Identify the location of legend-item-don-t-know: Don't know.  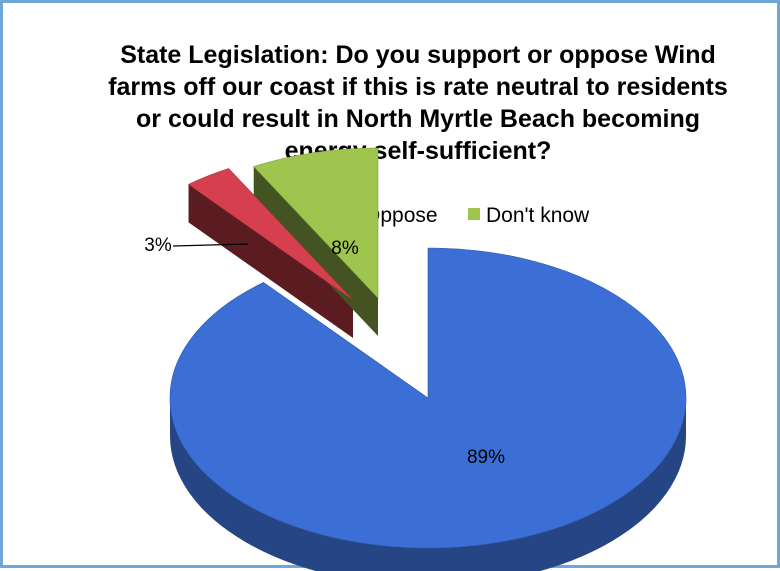
(529, 215).